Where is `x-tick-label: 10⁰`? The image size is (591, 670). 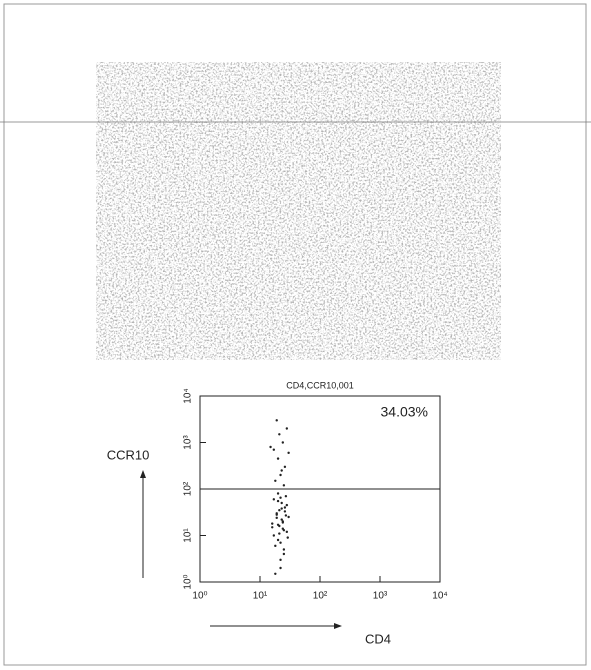
x-tick-label: 10⁰ is located at coordinates (199, 596).